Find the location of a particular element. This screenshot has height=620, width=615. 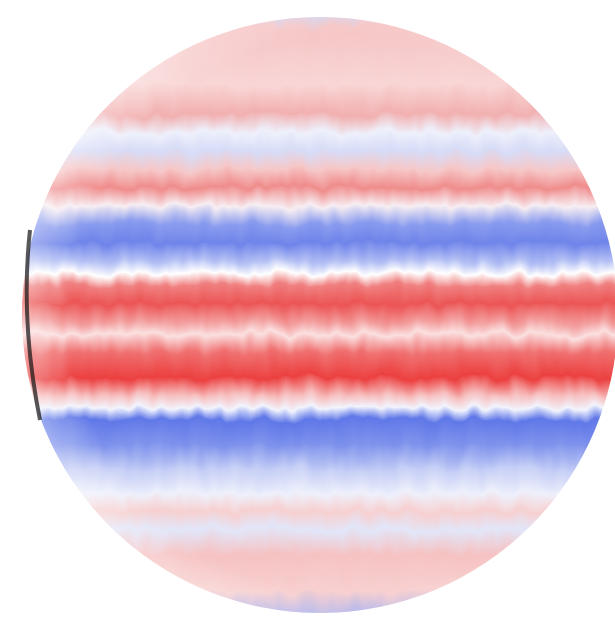

limb-shadow is located at coordinates (33, 325).